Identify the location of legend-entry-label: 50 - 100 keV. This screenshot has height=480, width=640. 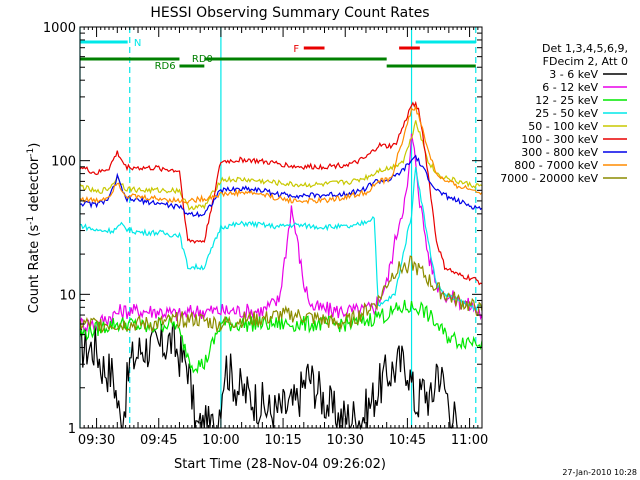
(563, 126).